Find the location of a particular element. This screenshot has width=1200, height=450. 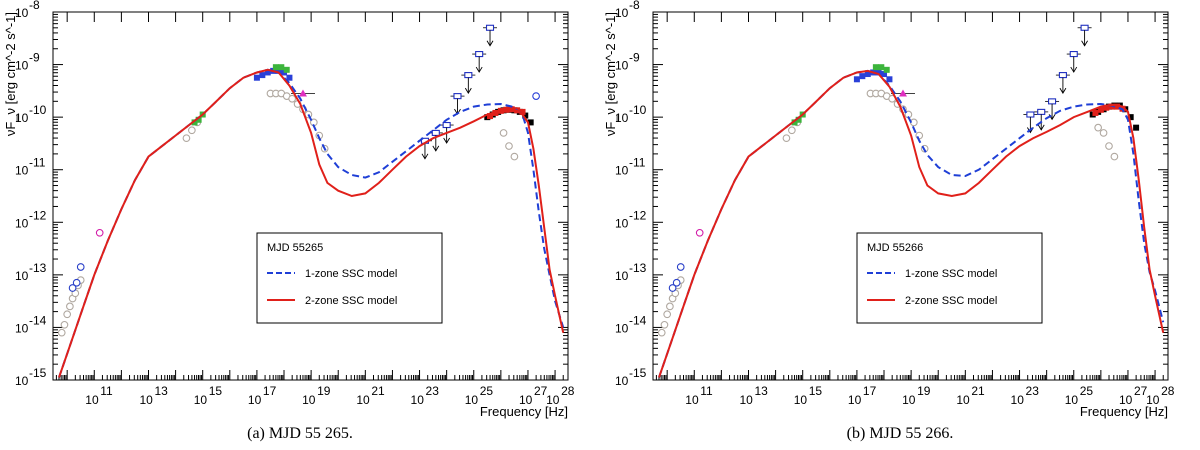

x-tick-exponent: 11 is located at coordinates (106, 391).